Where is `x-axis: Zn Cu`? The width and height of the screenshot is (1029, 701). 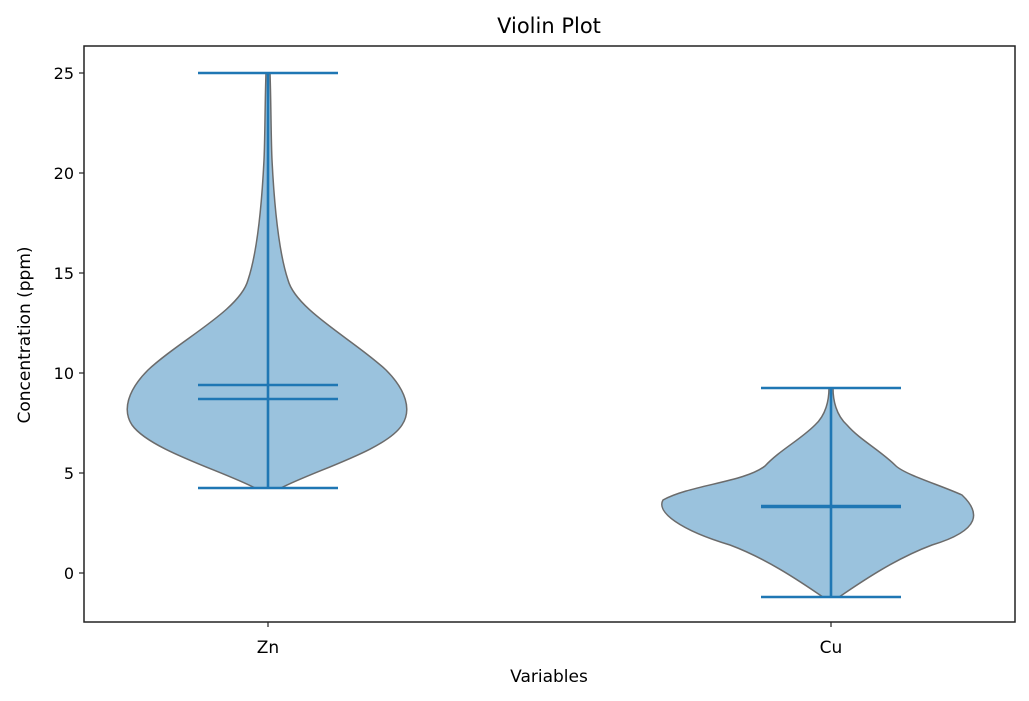
x-axis: Zn Cu is located at coordinates (550, 640).